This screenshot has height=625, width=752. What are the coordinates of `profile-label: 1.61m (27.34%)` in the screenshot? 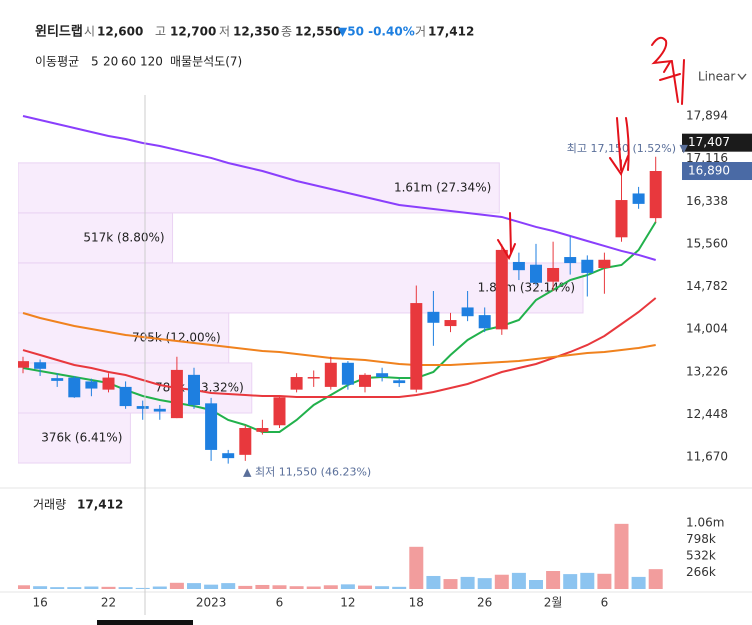 It's located at (442, 187).